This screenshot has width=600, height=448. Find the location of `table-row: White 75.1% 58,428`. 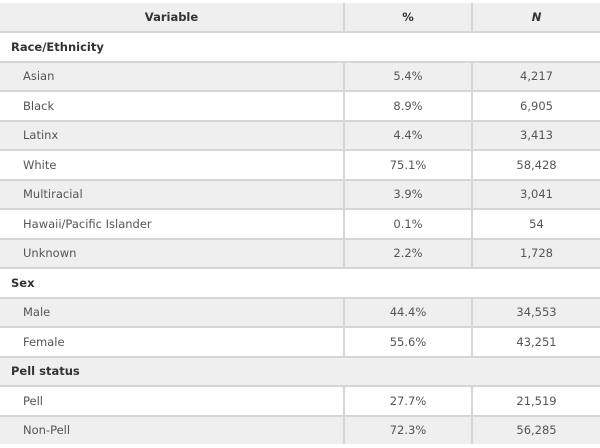

table-row: White 75.1% 58,428 is located at coordinates (300, 164).